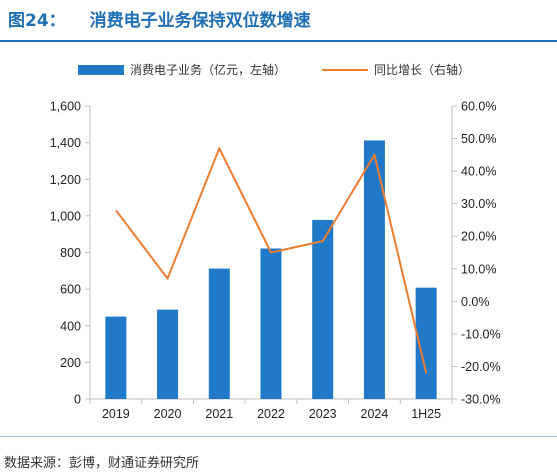  I want to click on source-note: 数据来源：彭博，财通证券研究所, so click(102, 463).